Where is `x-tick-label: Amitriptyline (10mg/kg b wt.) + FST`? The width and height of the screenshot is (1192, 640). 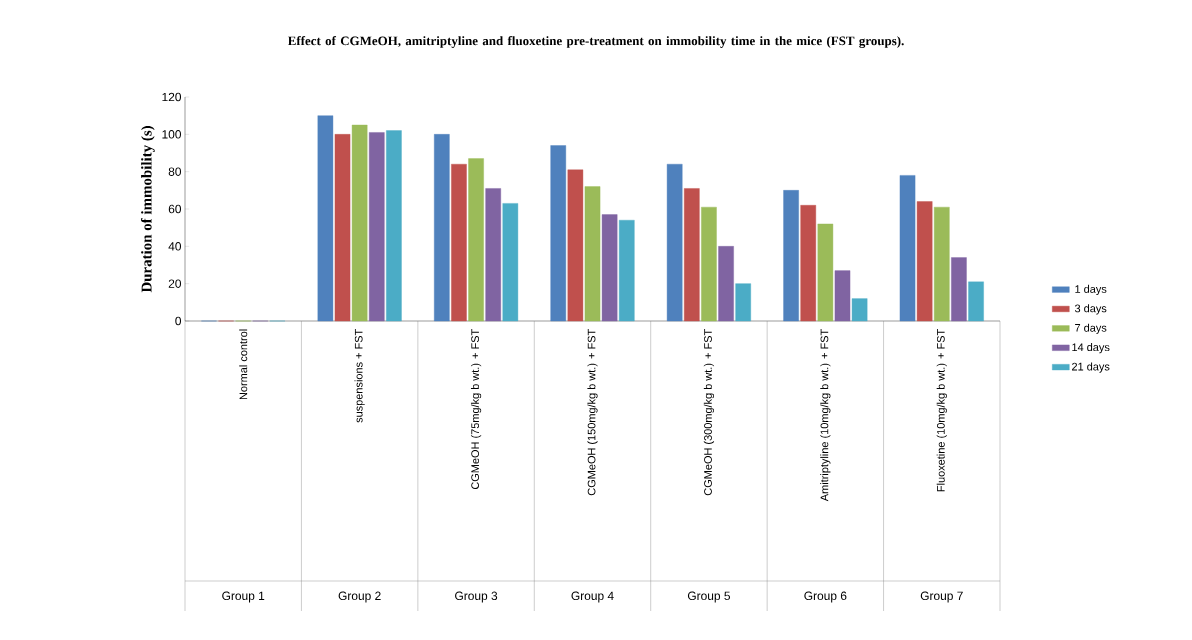 x-tick-label: Amitriptyline (10mg/kg b wt.) + FST is located at coordinates (825, 415).